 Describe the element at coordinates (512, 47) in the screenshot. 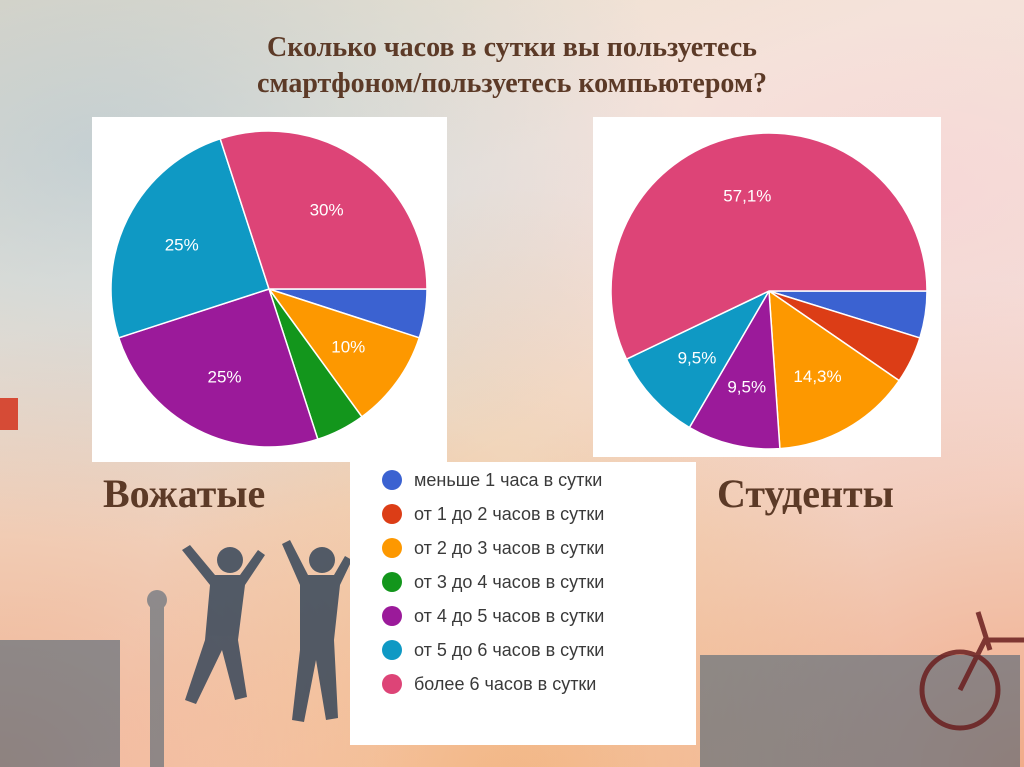

I see `page-title-line1: Сколько часов в сутки вы пользуетесь` at that location.